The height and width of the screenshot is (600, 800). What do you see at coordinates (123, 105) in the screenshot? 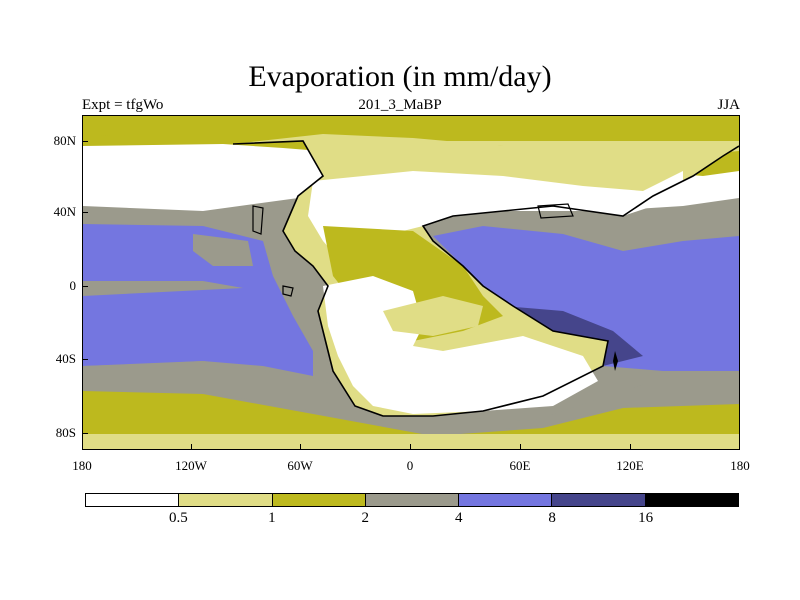
I see `experiment-label: Expt = tfgWo` at bounding box center [123, 105].